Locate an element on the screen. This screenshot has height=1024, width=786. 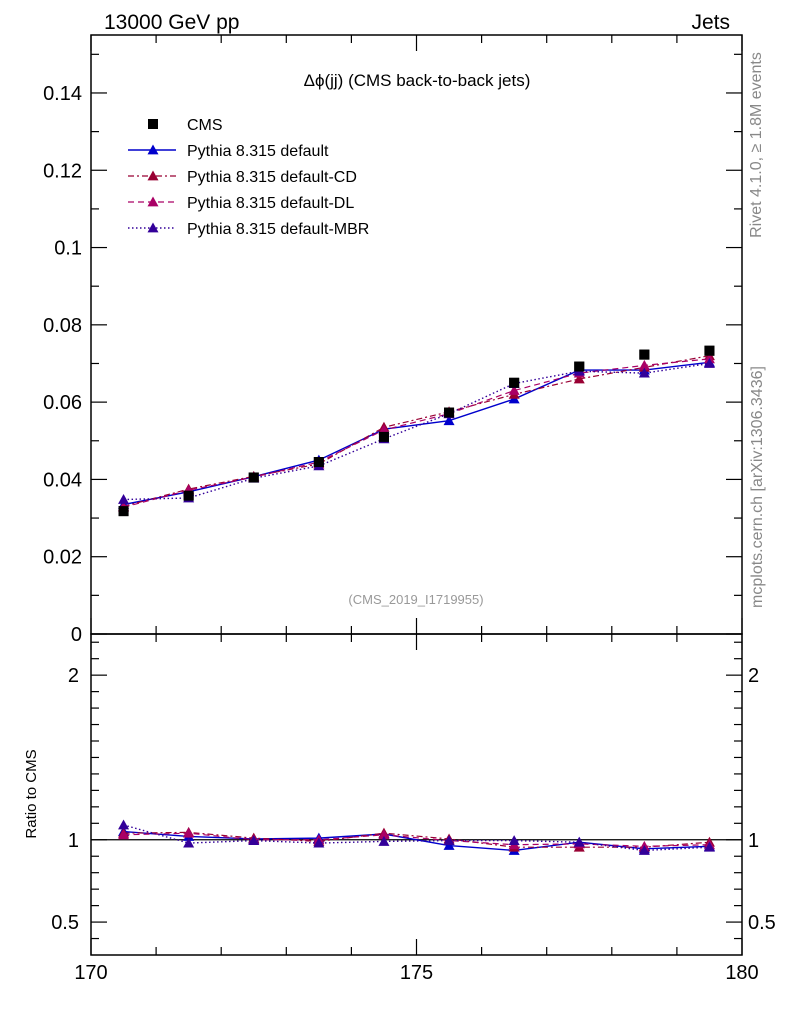
ratio-y-tick-label: 1 is located at coordinates (73, 841).